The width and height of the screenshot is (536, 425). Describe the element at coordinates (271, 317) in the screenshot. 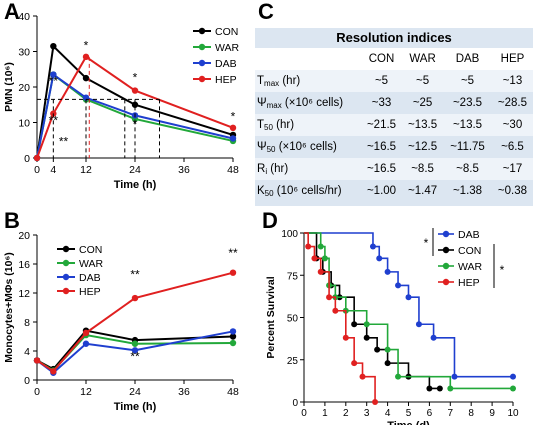

I see `y-axis-label: Percent Survival` at that location.